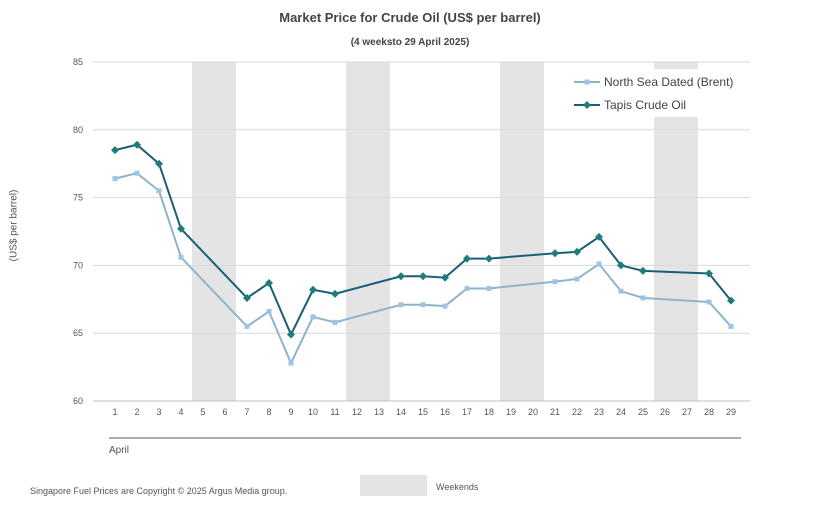 The width and height of the screenshot is (820, 512). What do you see at coordinates (357, 412) in the screenshot?
I see `x-tick-label: 12` at bounding box center [357, 412].